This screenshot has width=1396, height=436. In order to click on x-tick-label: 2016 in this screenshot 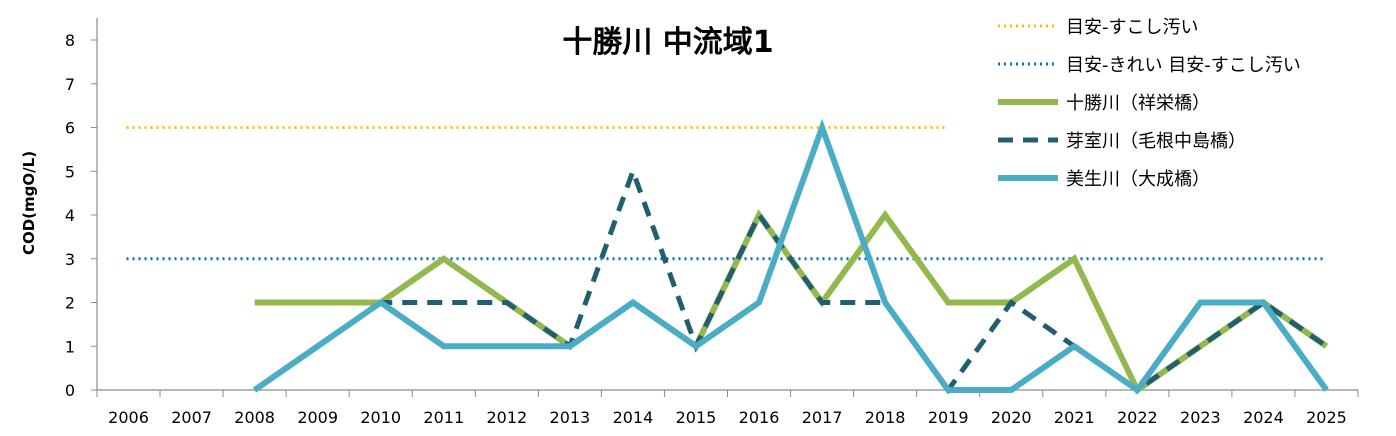, I will do `click(759, 417)`.